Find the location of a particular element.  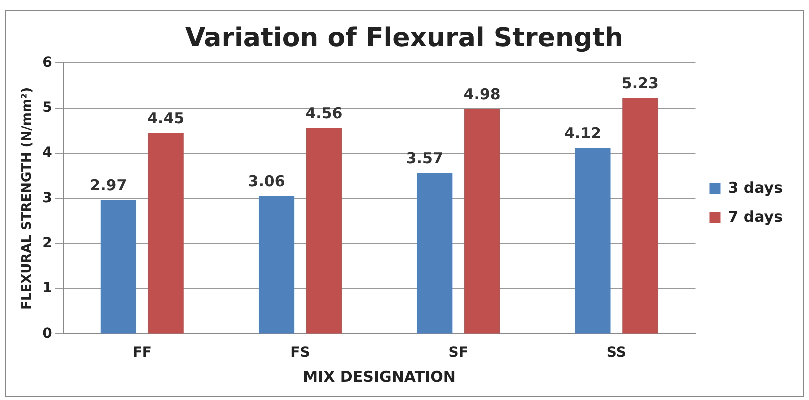

legend-label: 7 days is located at coordinates (756, 217).